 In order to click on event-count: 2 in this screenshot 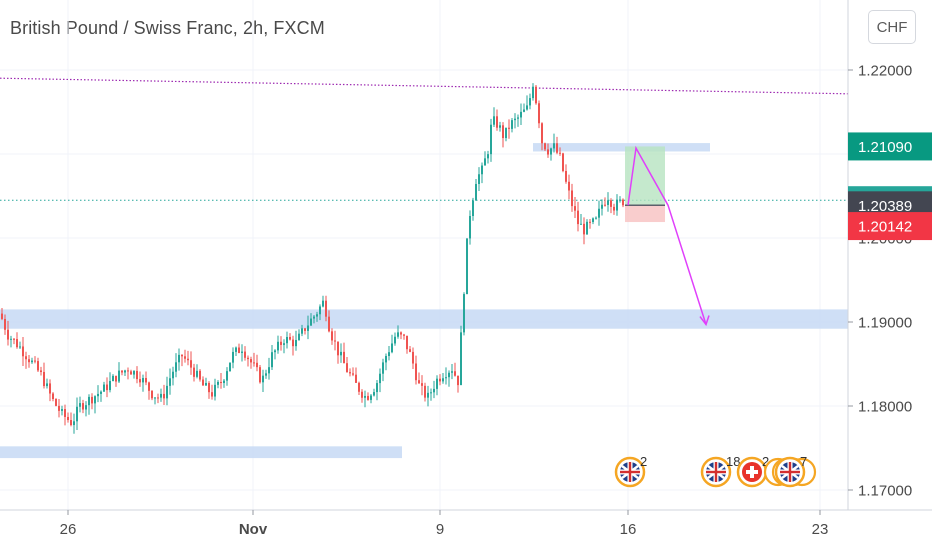, I will do `click(643, 461)`.